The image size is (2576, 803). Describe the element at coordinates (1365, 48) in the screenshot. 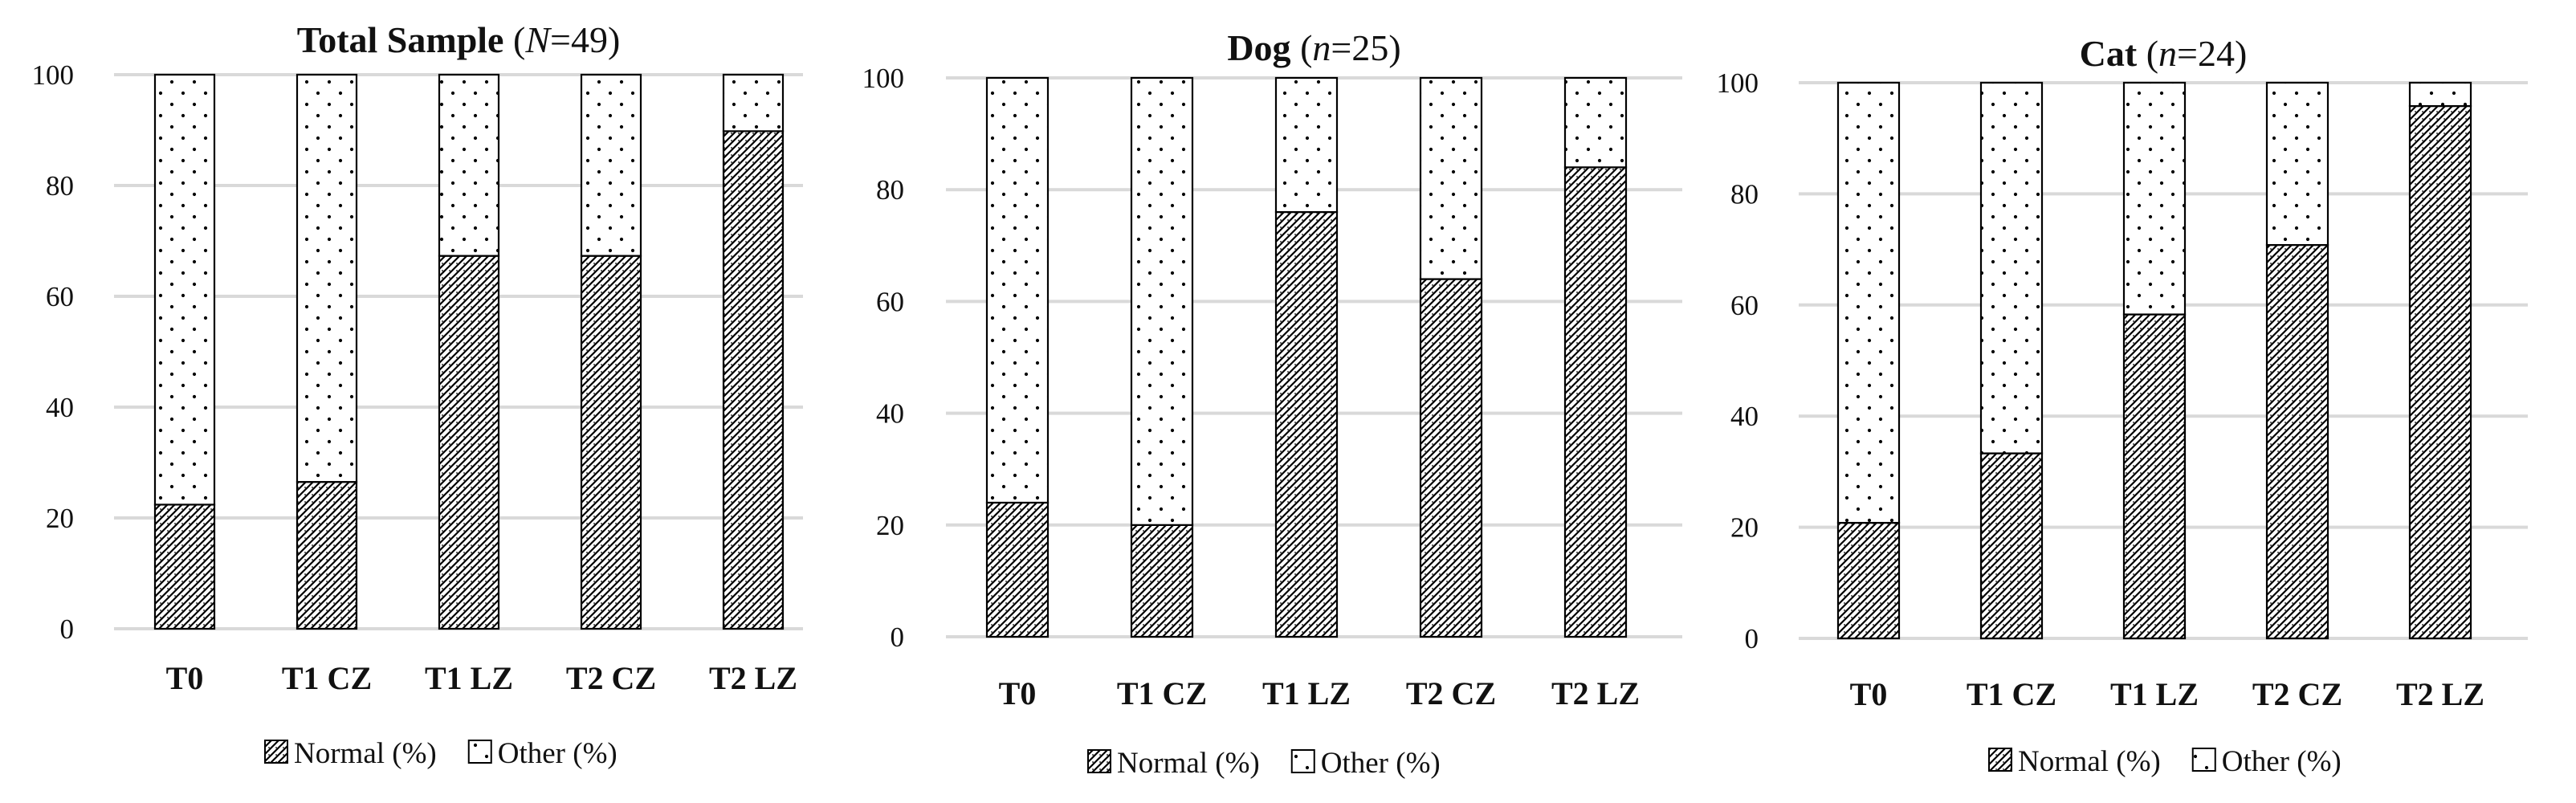

I see `chart-title-stat-rest: =25)` at that location.